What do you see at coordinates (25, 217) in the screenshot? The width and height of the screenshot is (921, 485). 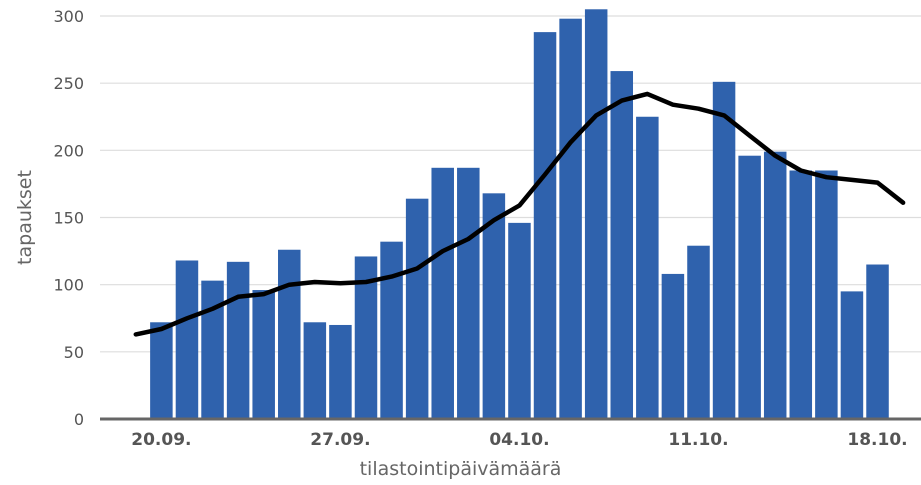 I see `y-axis-label: tapaukset` at bounding box center [25, 217].